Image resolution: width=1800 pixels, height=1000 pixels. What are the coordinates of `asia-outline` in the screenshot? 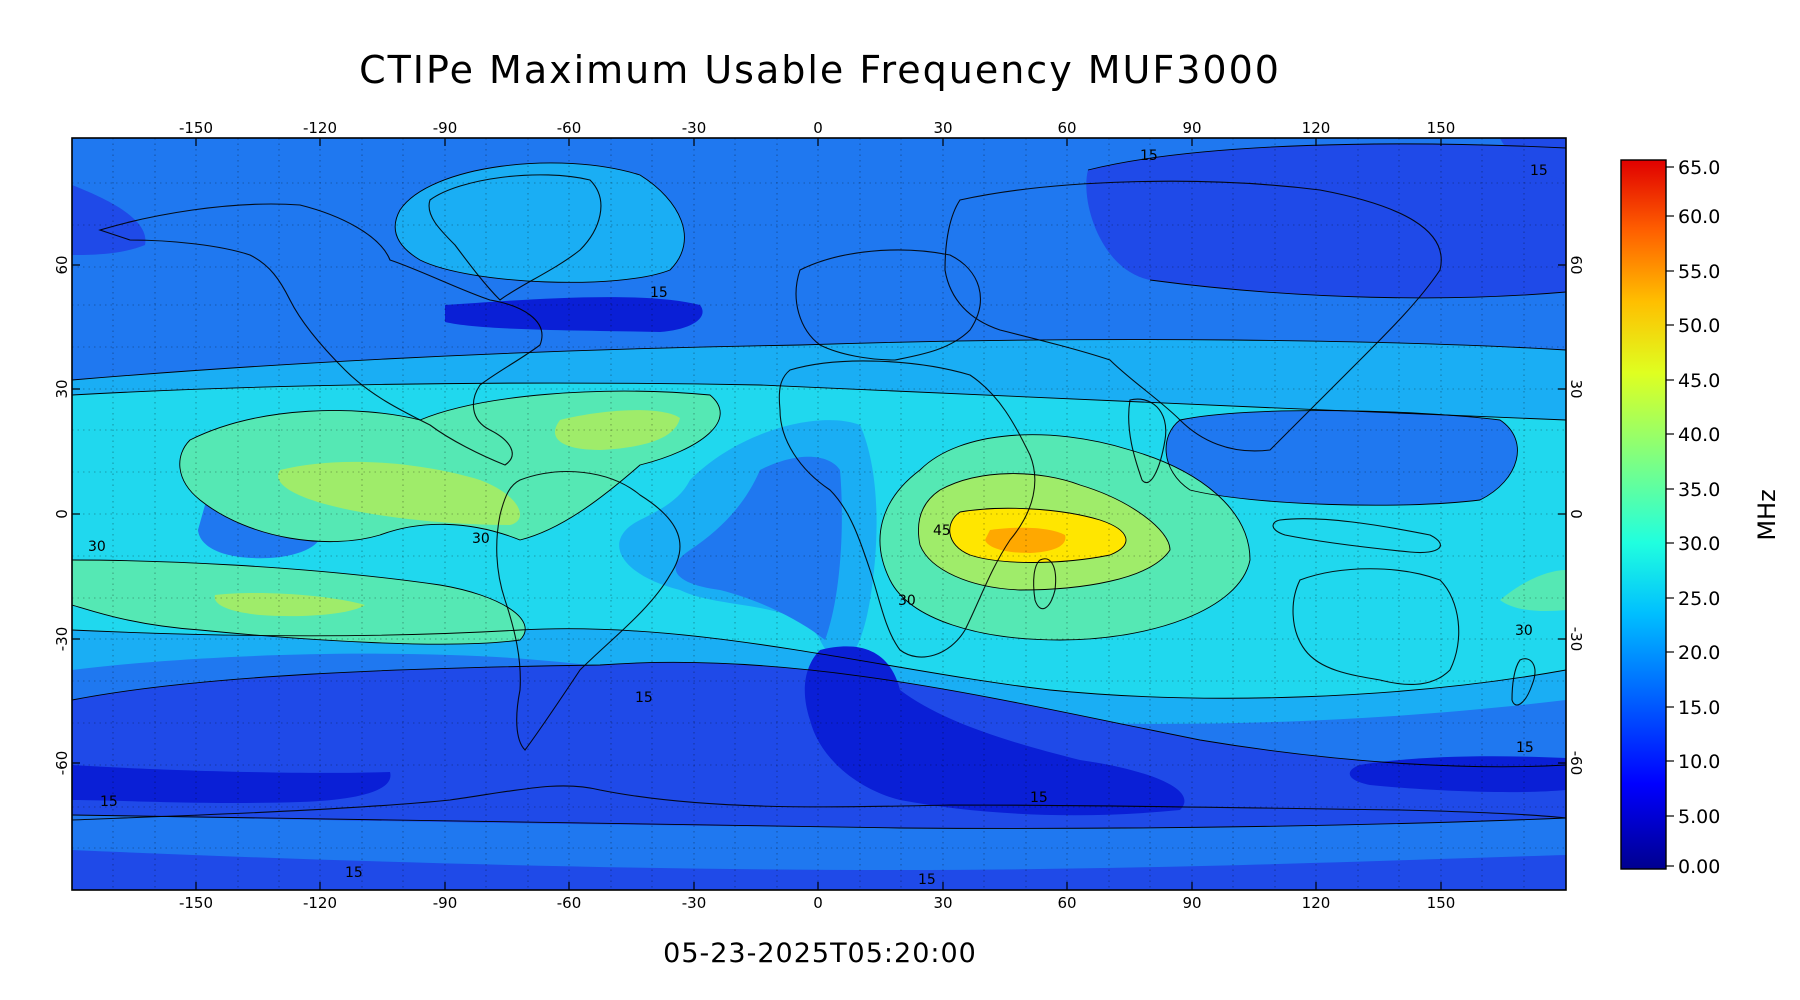 It's located at (1193, 316).